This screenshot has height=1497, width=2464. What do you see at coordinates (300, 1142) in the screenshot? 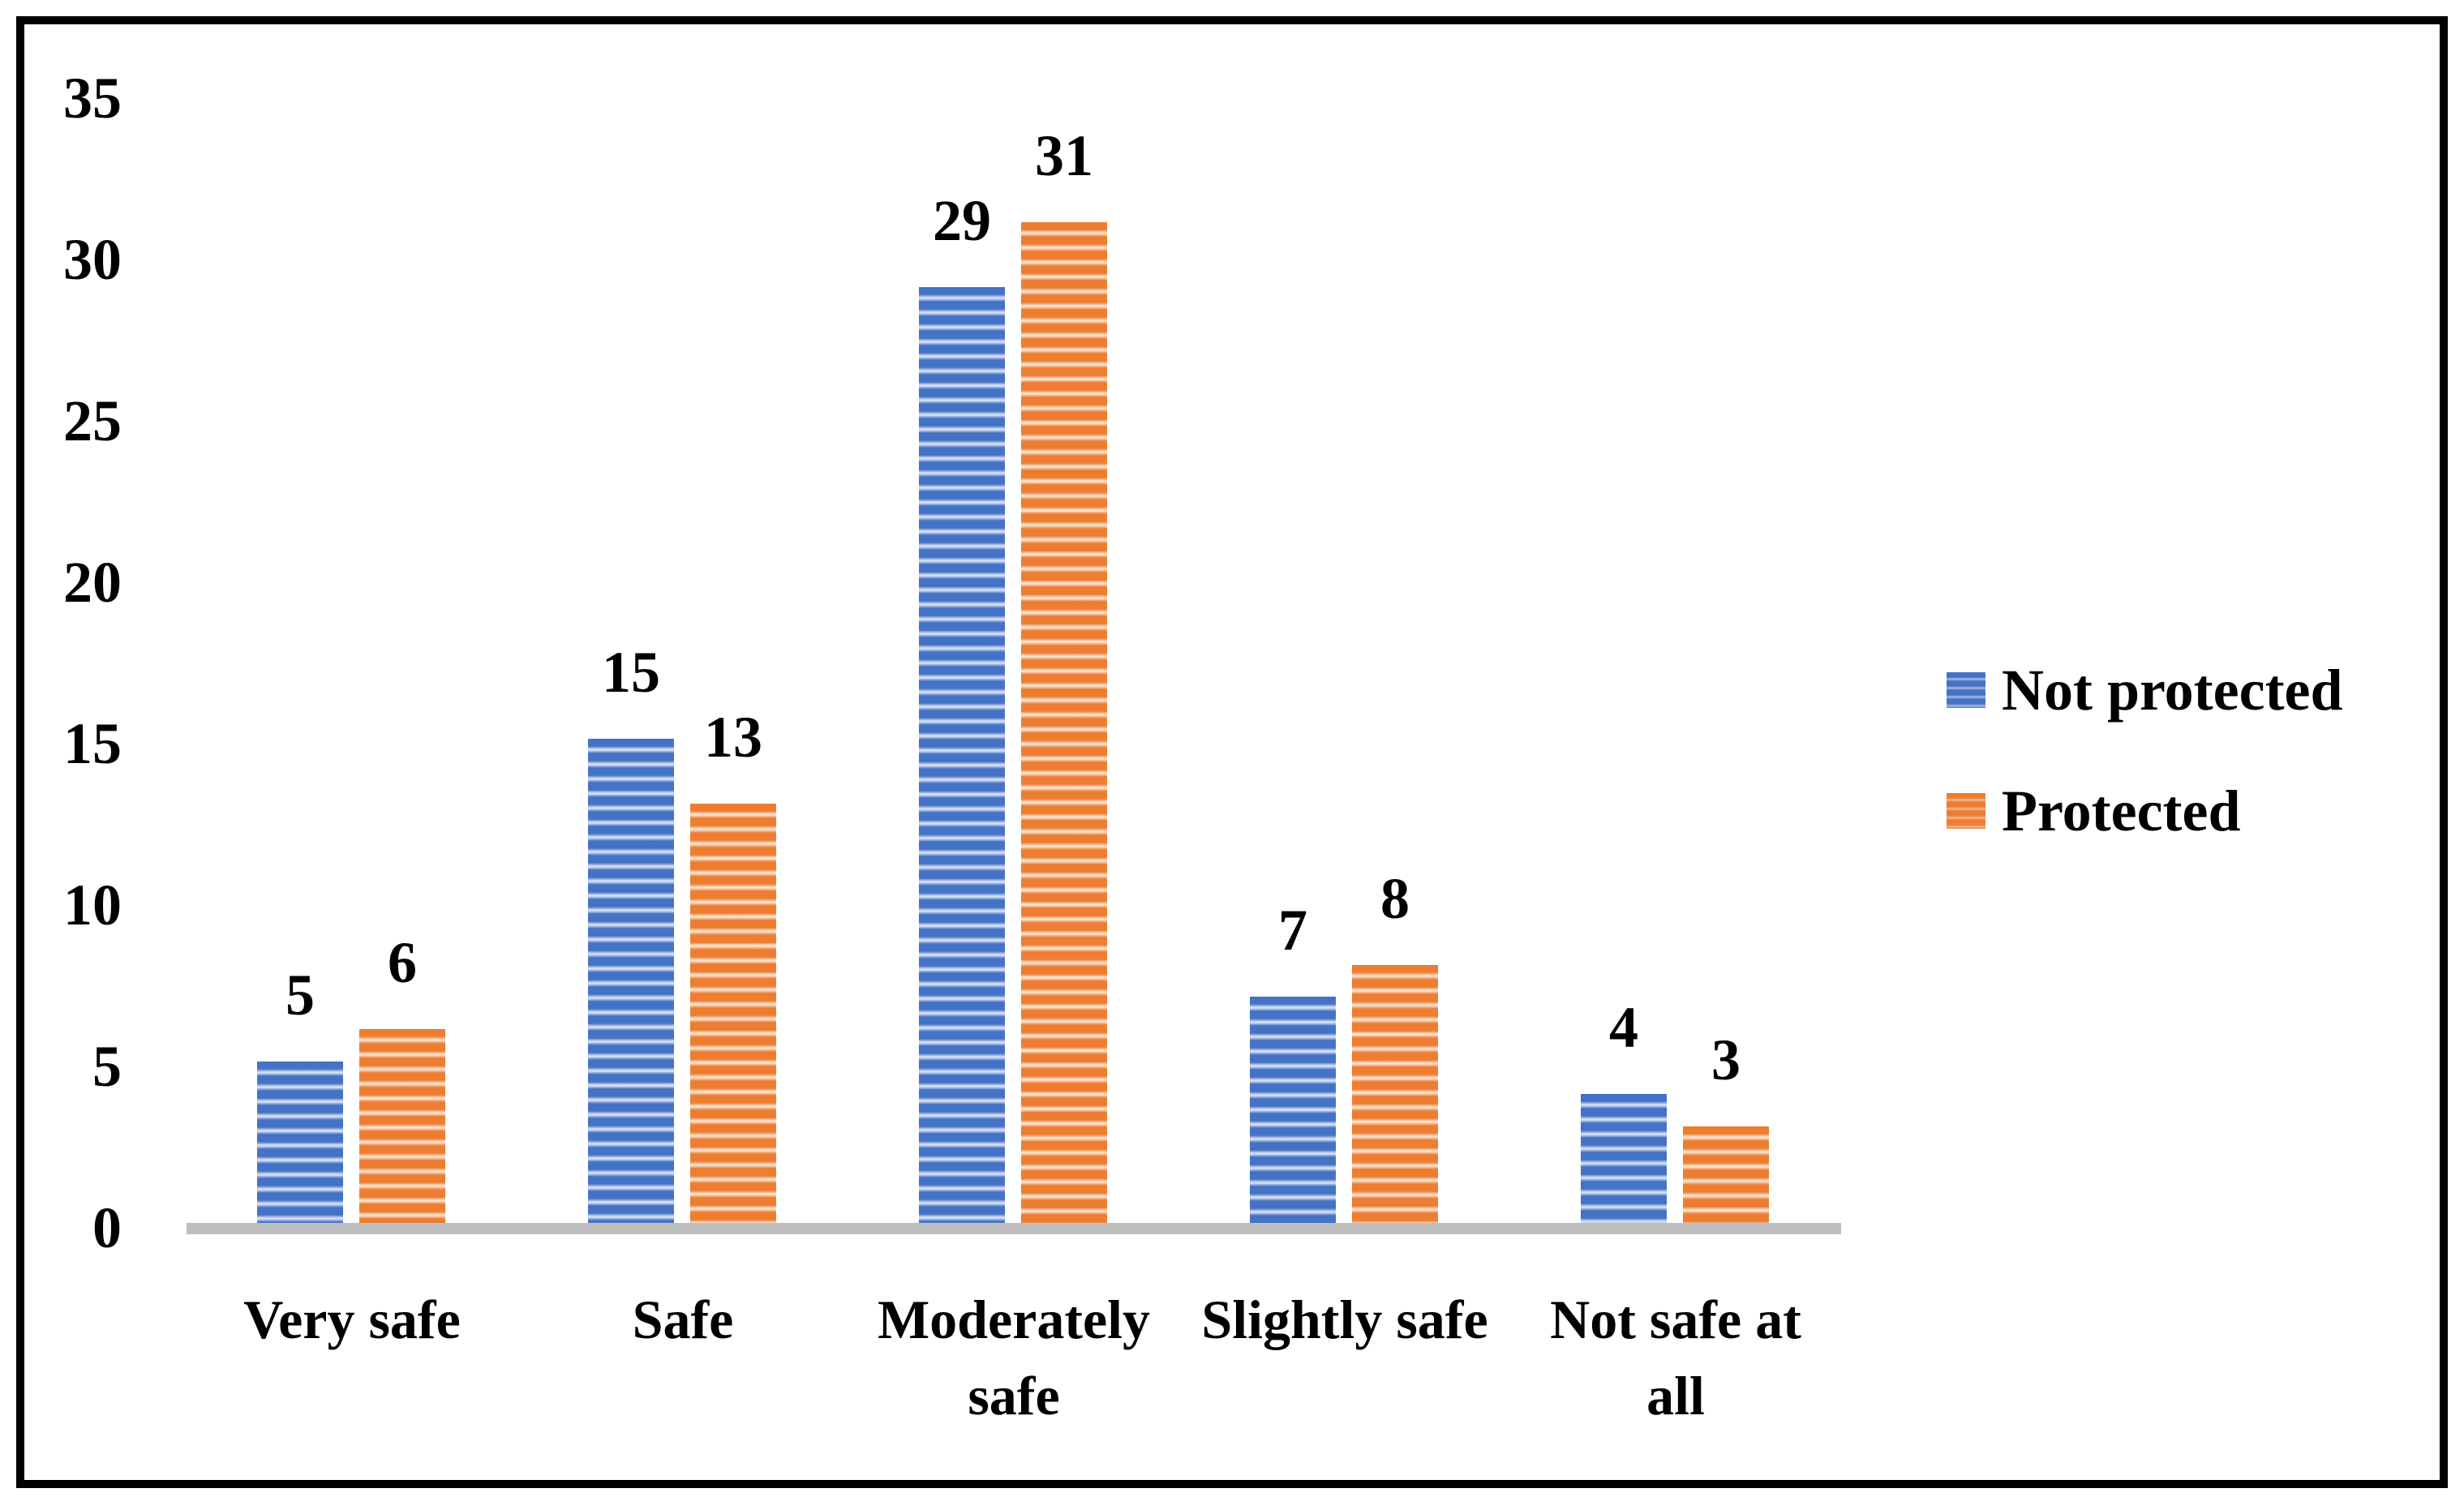
I see `bar-not-protected-very-safe` at bounding box center [300, 1142].